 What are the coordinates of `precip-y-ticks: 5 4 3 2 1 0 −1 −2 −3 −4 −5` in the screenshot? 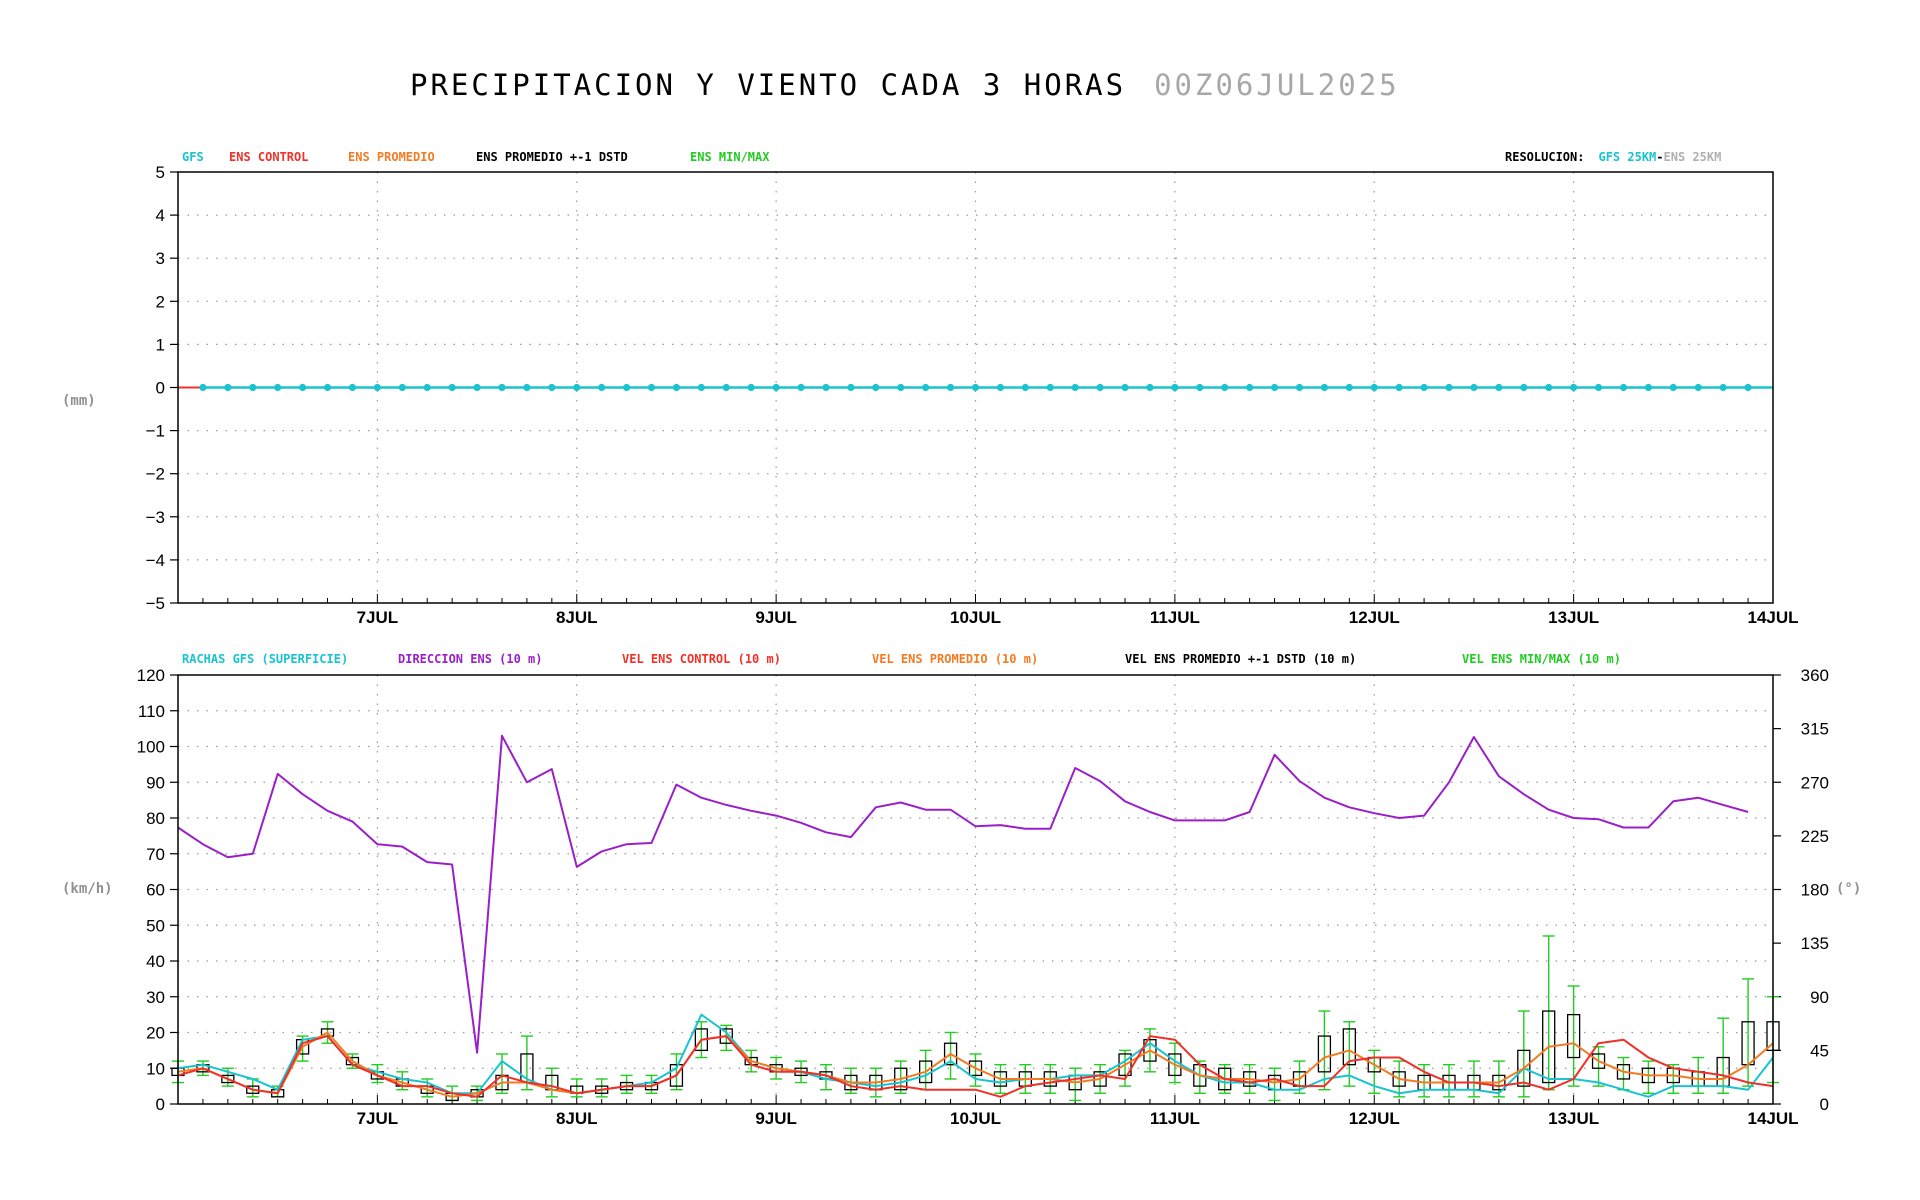 It's located at (162, 388).